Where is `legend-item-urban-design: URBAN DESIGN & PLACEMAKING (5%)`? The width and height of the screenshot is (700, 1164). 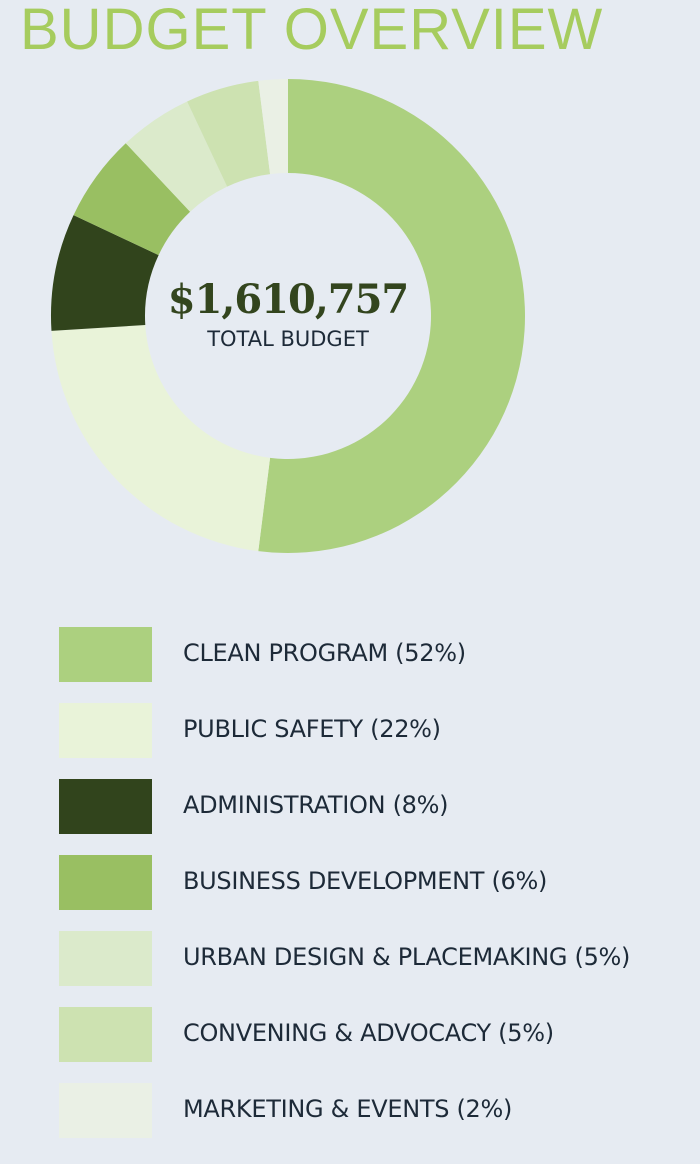
legend-item-urban-design: URBAN DESIGN & PLACEMAKING (5%) is located at coordinates (379, 958).